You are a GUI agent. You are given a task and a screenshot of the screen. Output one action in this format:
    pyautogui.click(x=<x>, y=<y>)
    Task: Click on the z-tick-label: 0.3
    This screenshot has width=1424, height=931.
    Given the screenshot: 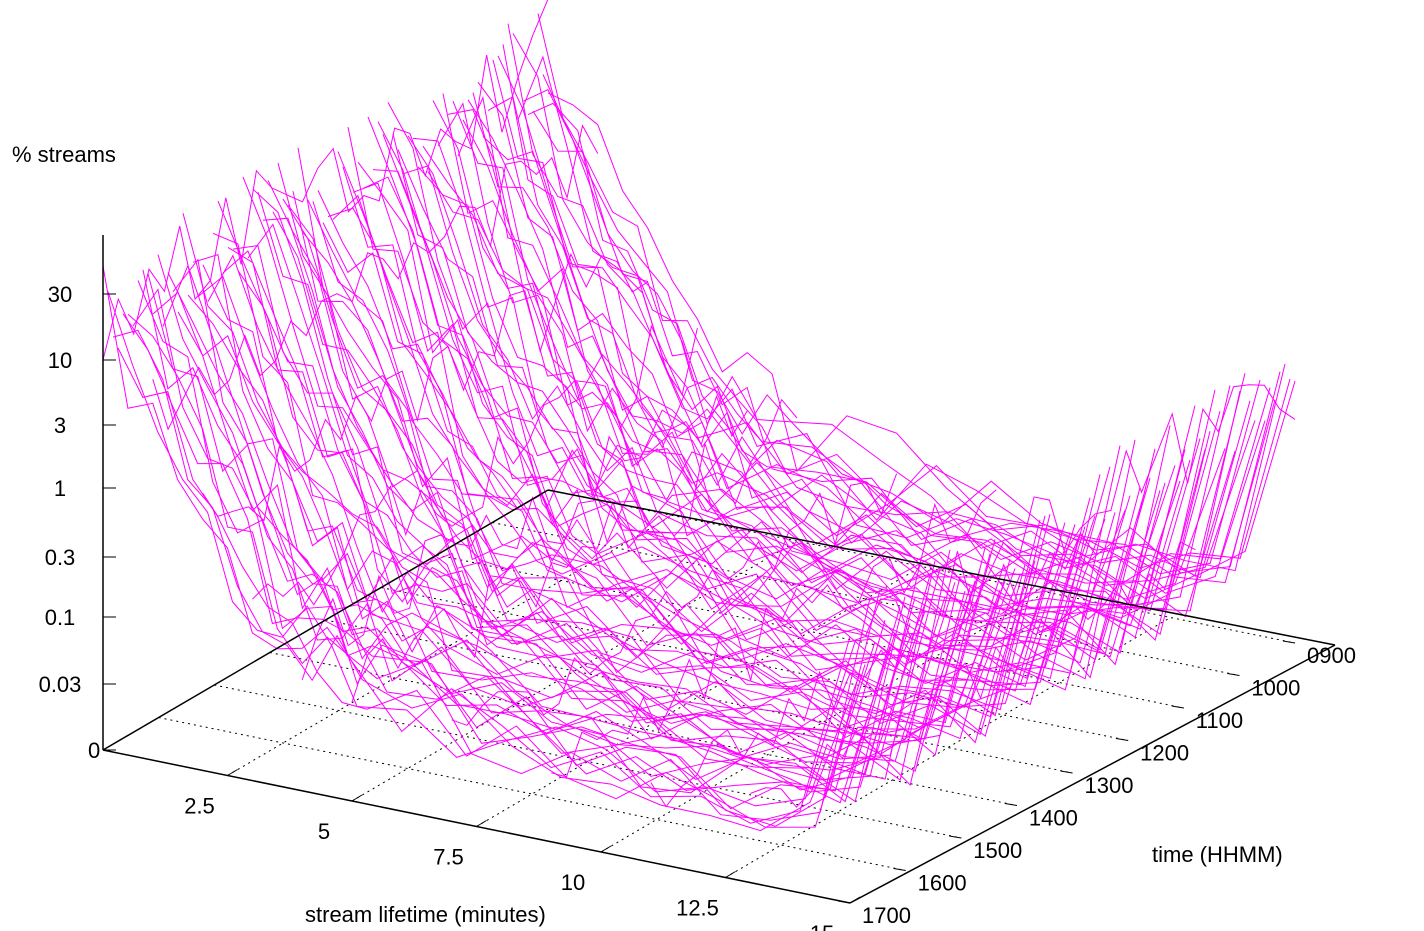 What is the action you would take?
    pyautogui.click(x=60, y=557)
    